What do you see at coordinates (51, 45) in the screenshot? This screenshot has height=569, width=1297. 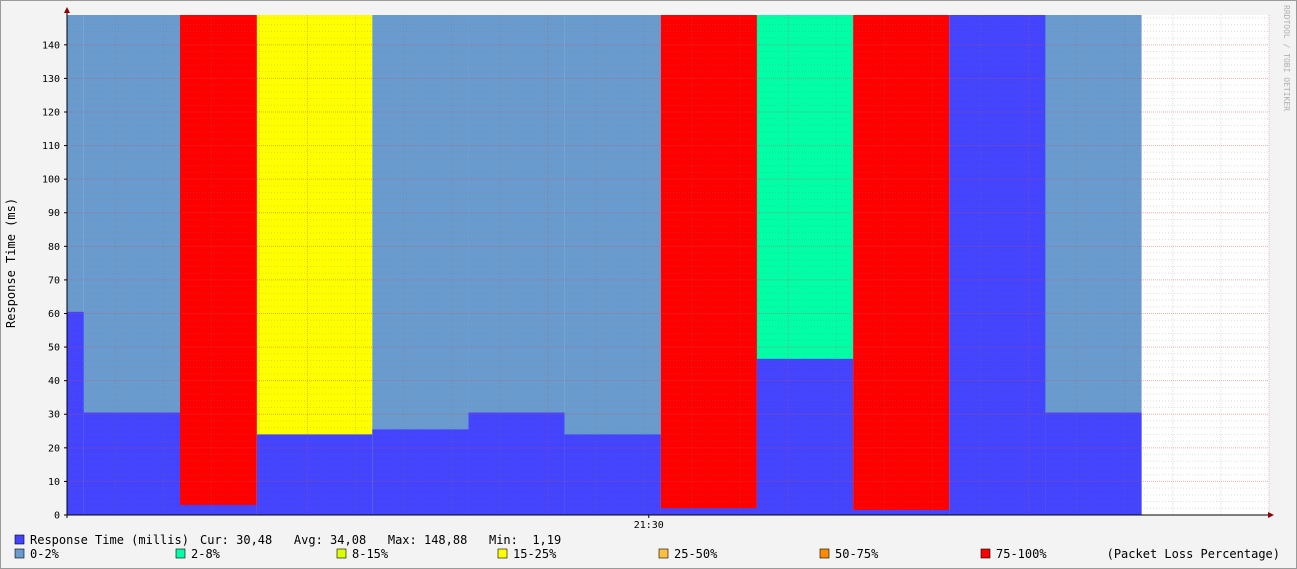 I see `y-tick-label-140: 140` at bounding box center [51, 45].